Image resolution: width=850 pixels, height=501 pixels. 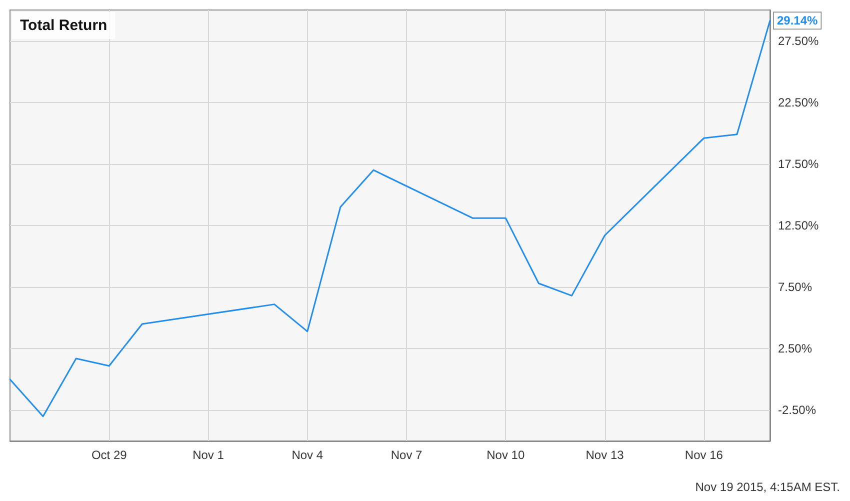 What do you see at coordinates (795, 287) in the screenshot?
I see `y-tick-label: 7.50%` at bounding box center [795, 287].